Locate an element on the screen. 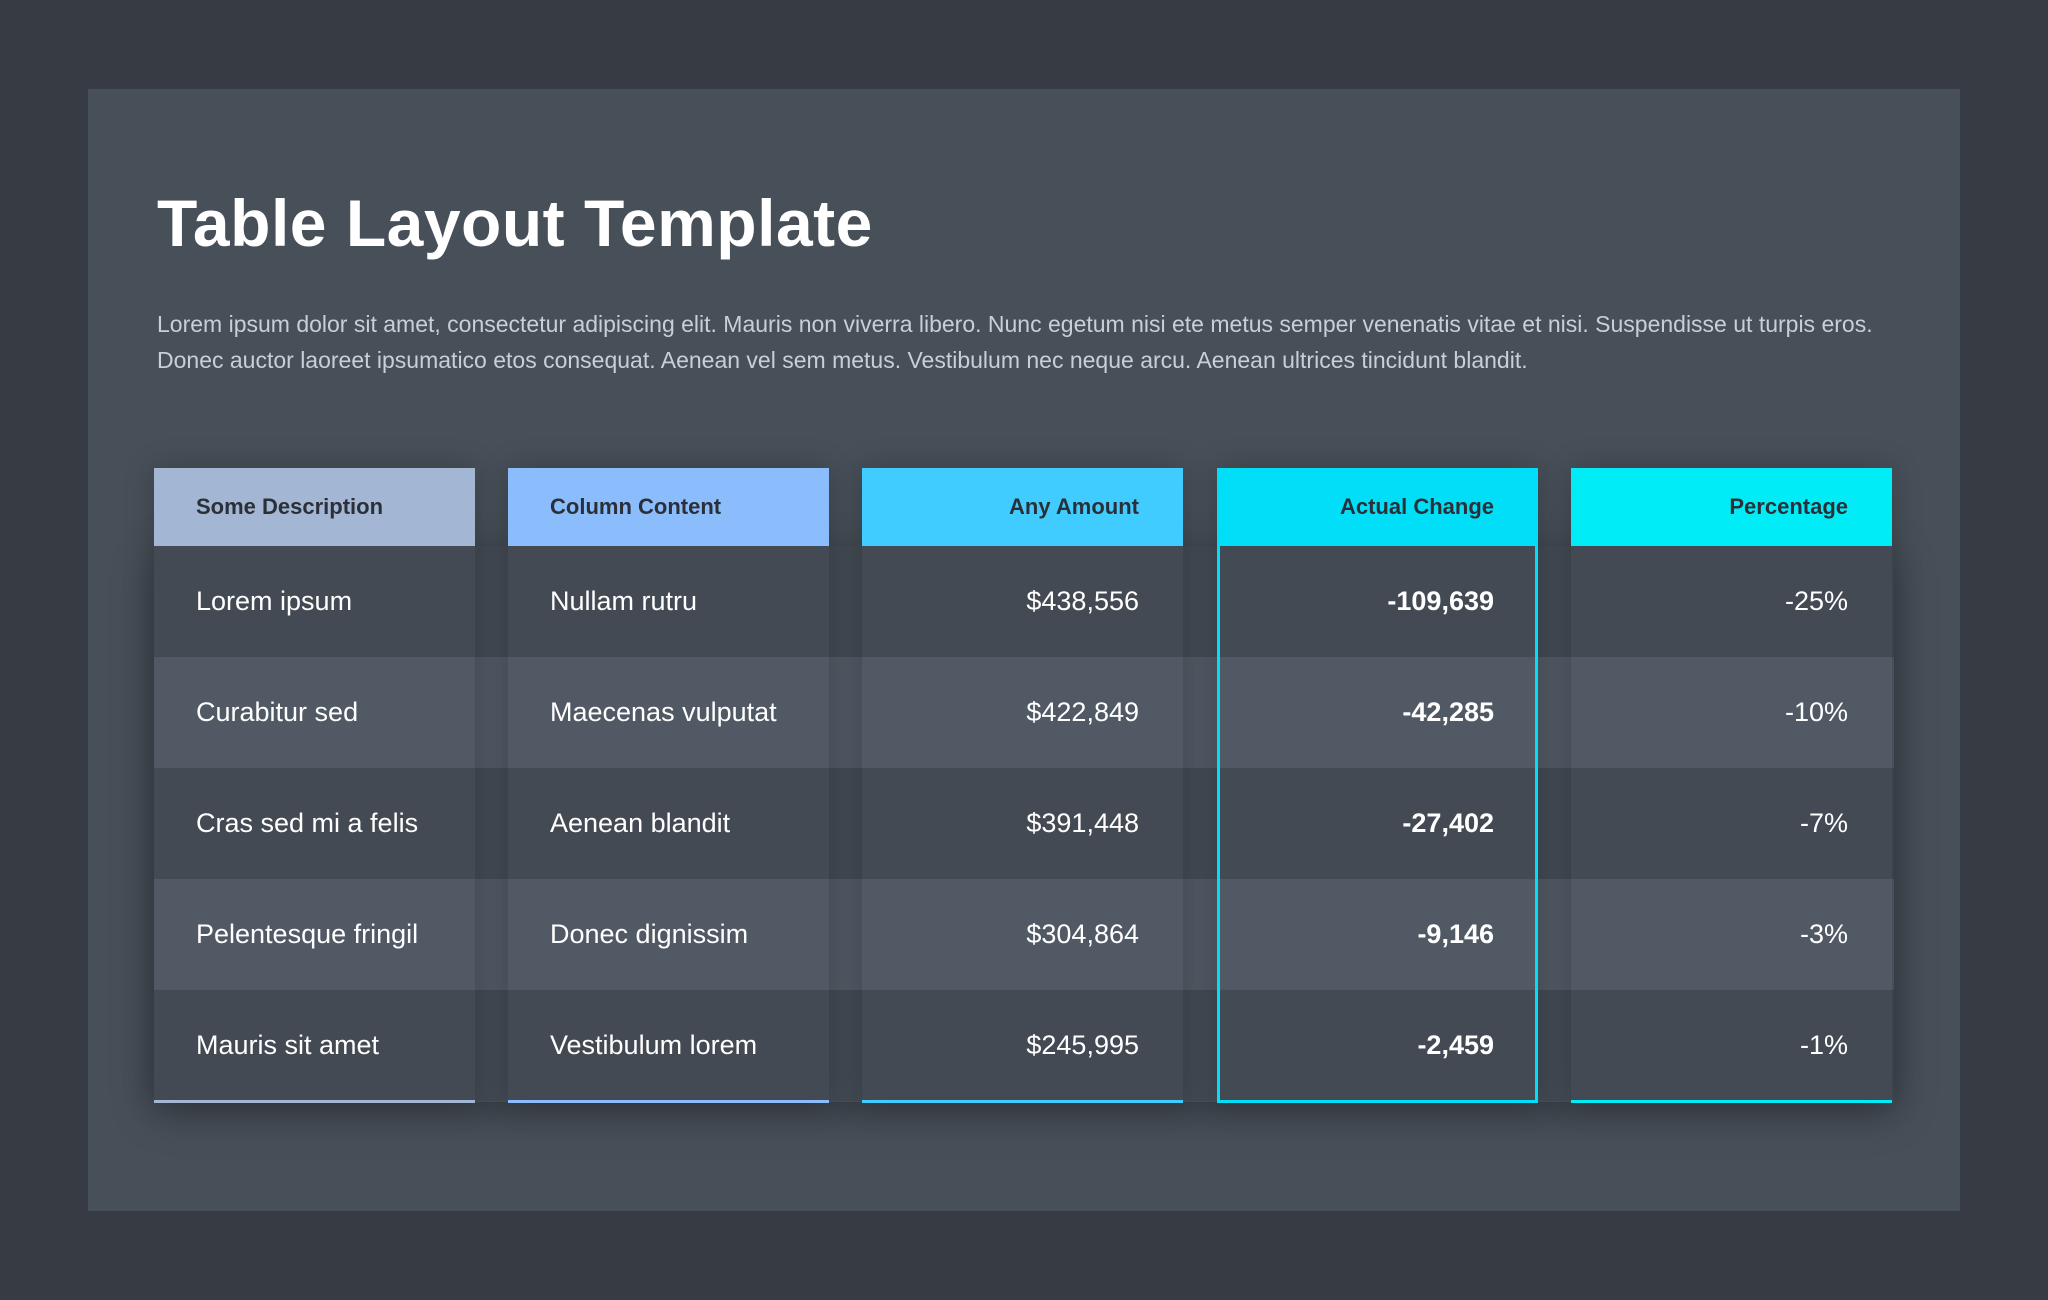 The width and height of the screenshot is (2048, 1300). table-cell: -9,146 is located at coordinates (1377, 934).